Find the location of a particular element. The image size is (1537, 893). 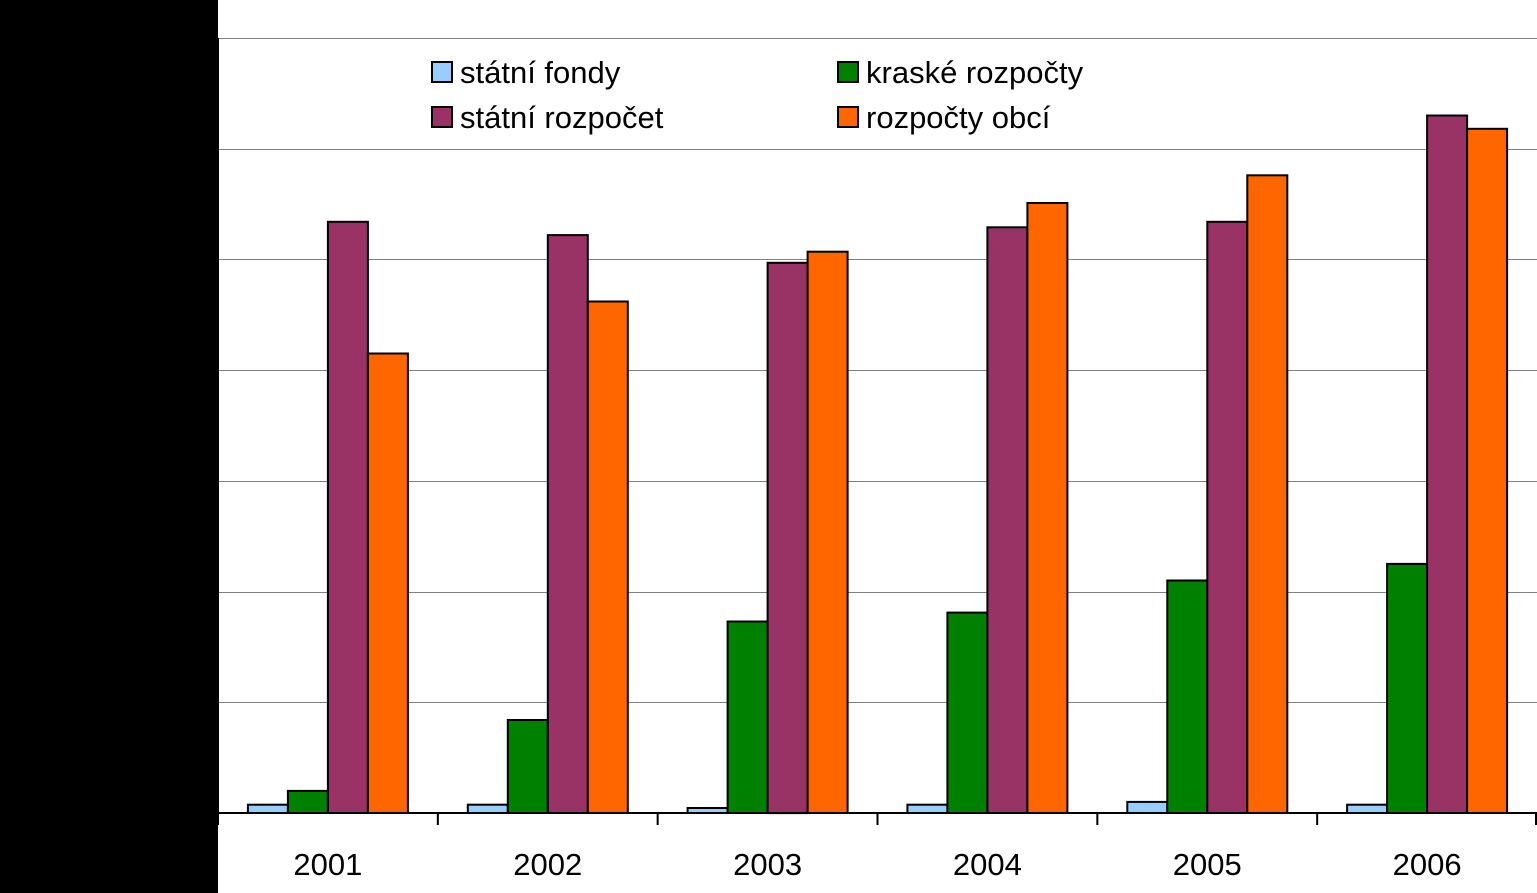

legend-label: státní fondy is located at coordinates (540, 72).